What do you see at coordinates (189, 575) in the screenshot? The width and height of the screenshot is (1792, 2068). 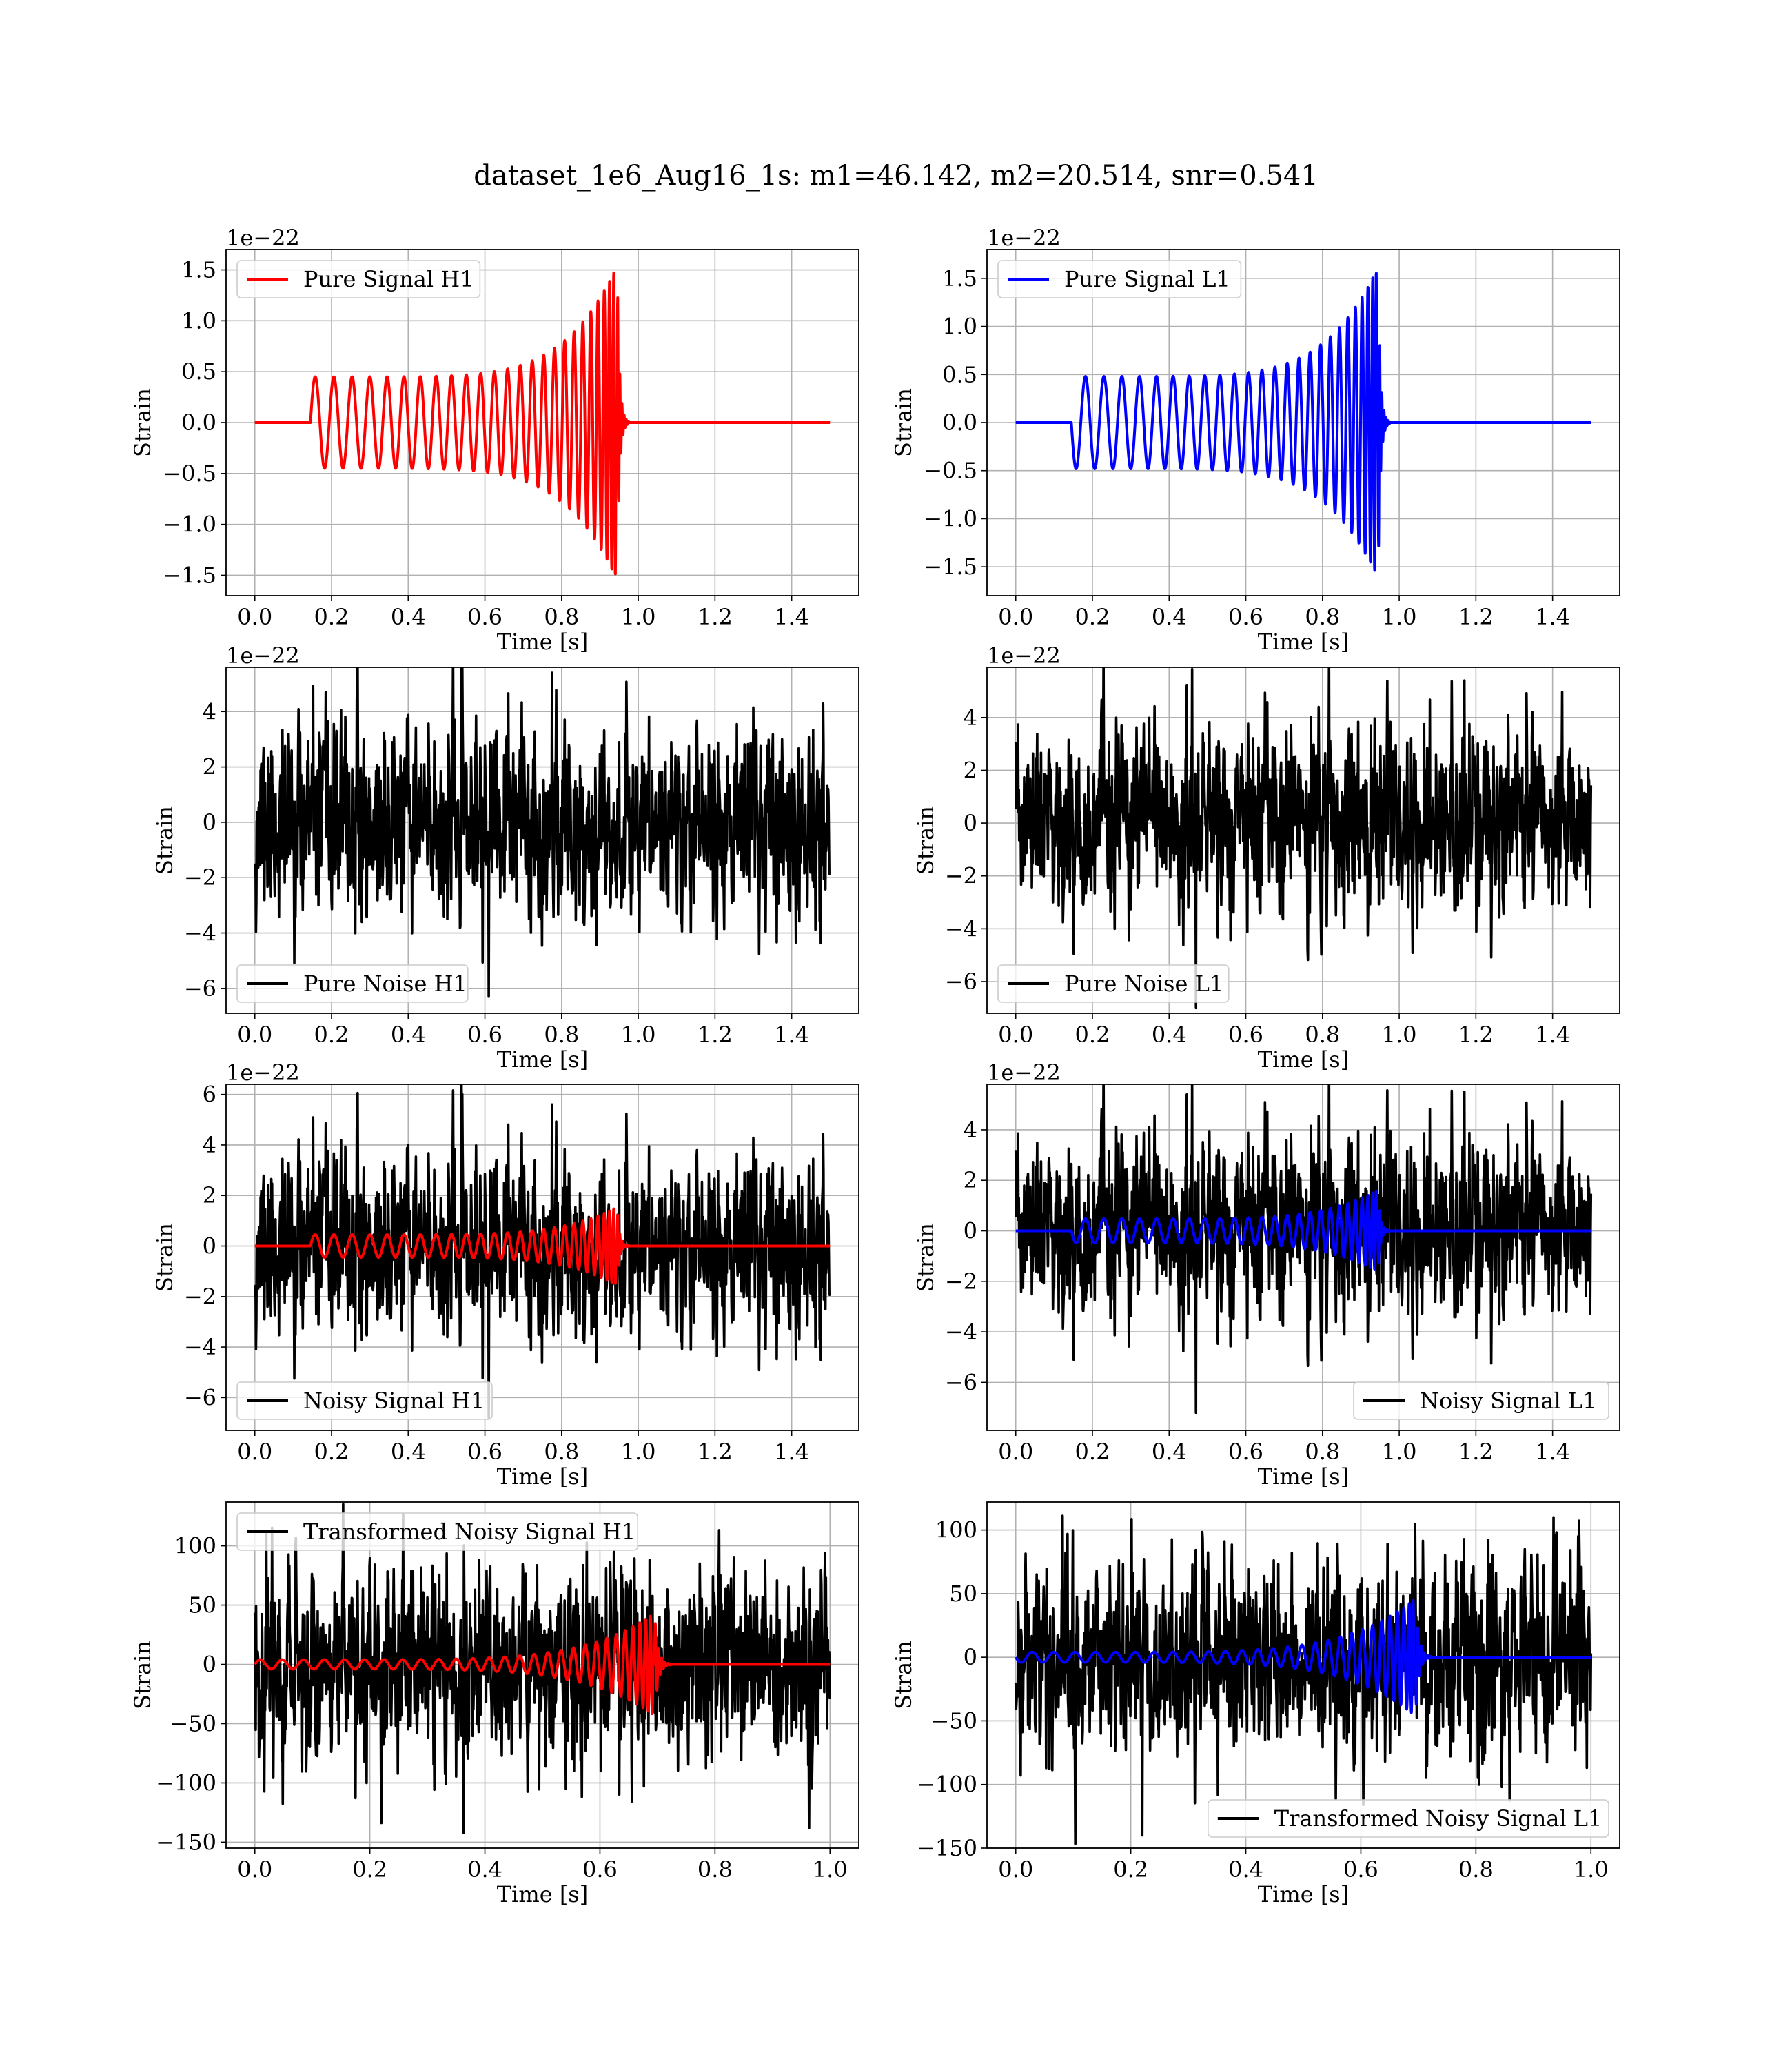 I see `y-tick-label: −1.5` at bounding box center [189, 575].